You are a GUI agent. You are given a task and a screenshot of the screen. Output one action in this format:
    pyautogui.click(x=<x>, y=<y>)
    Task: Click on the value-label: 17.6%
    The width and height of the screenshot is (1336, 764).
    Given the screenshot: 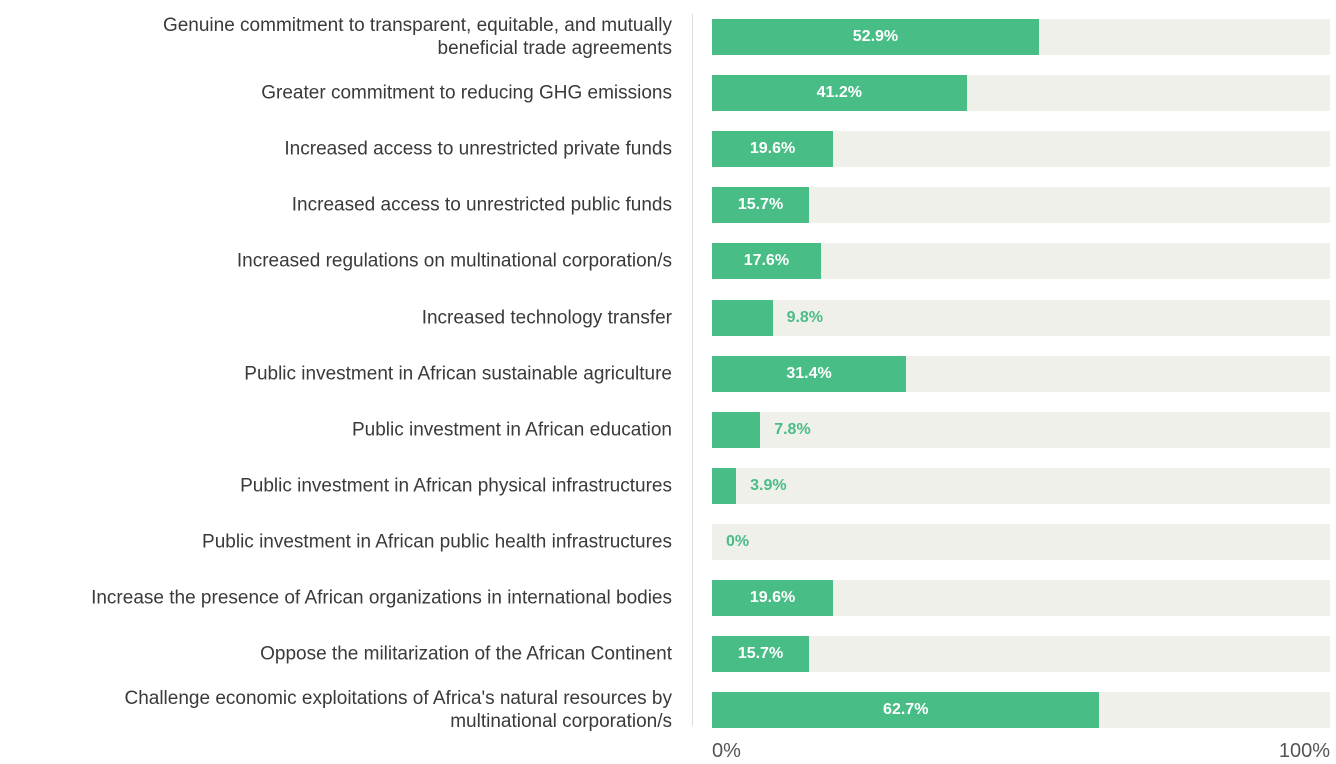 What is the action you would take?
    pyautogui.click(x=766, y=261)
    